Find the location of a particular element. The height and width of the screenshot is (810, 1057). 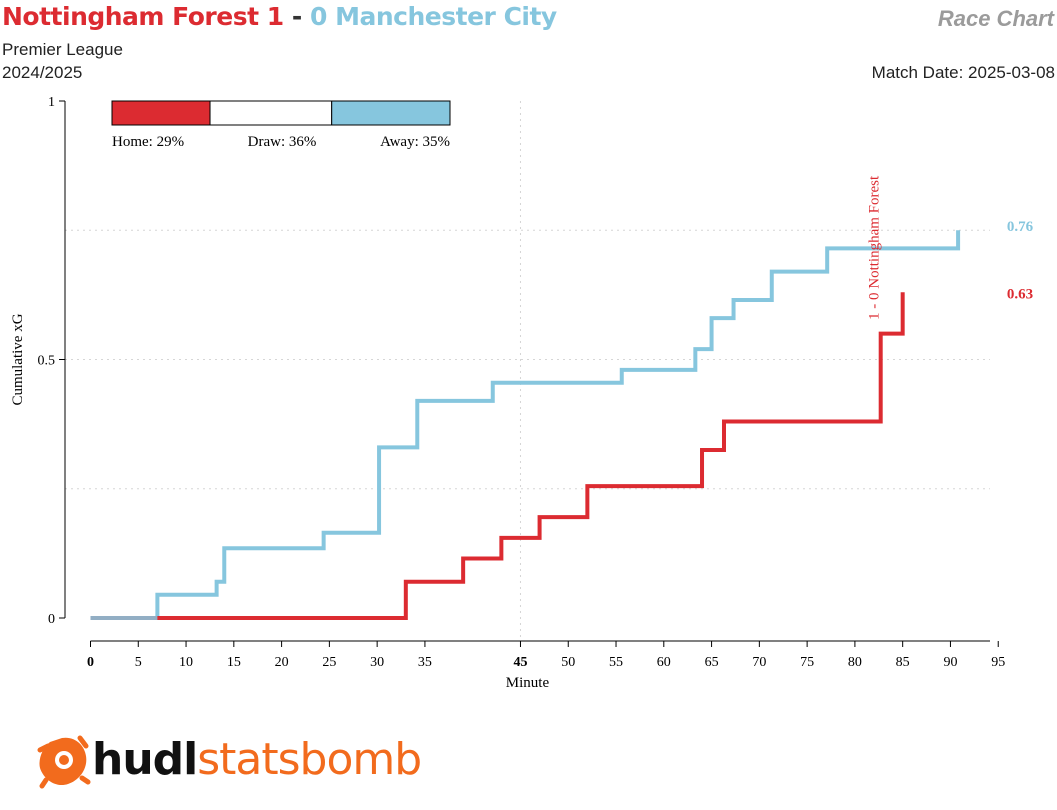

x-tick-label: 85 is located at coordinates (903, 662).